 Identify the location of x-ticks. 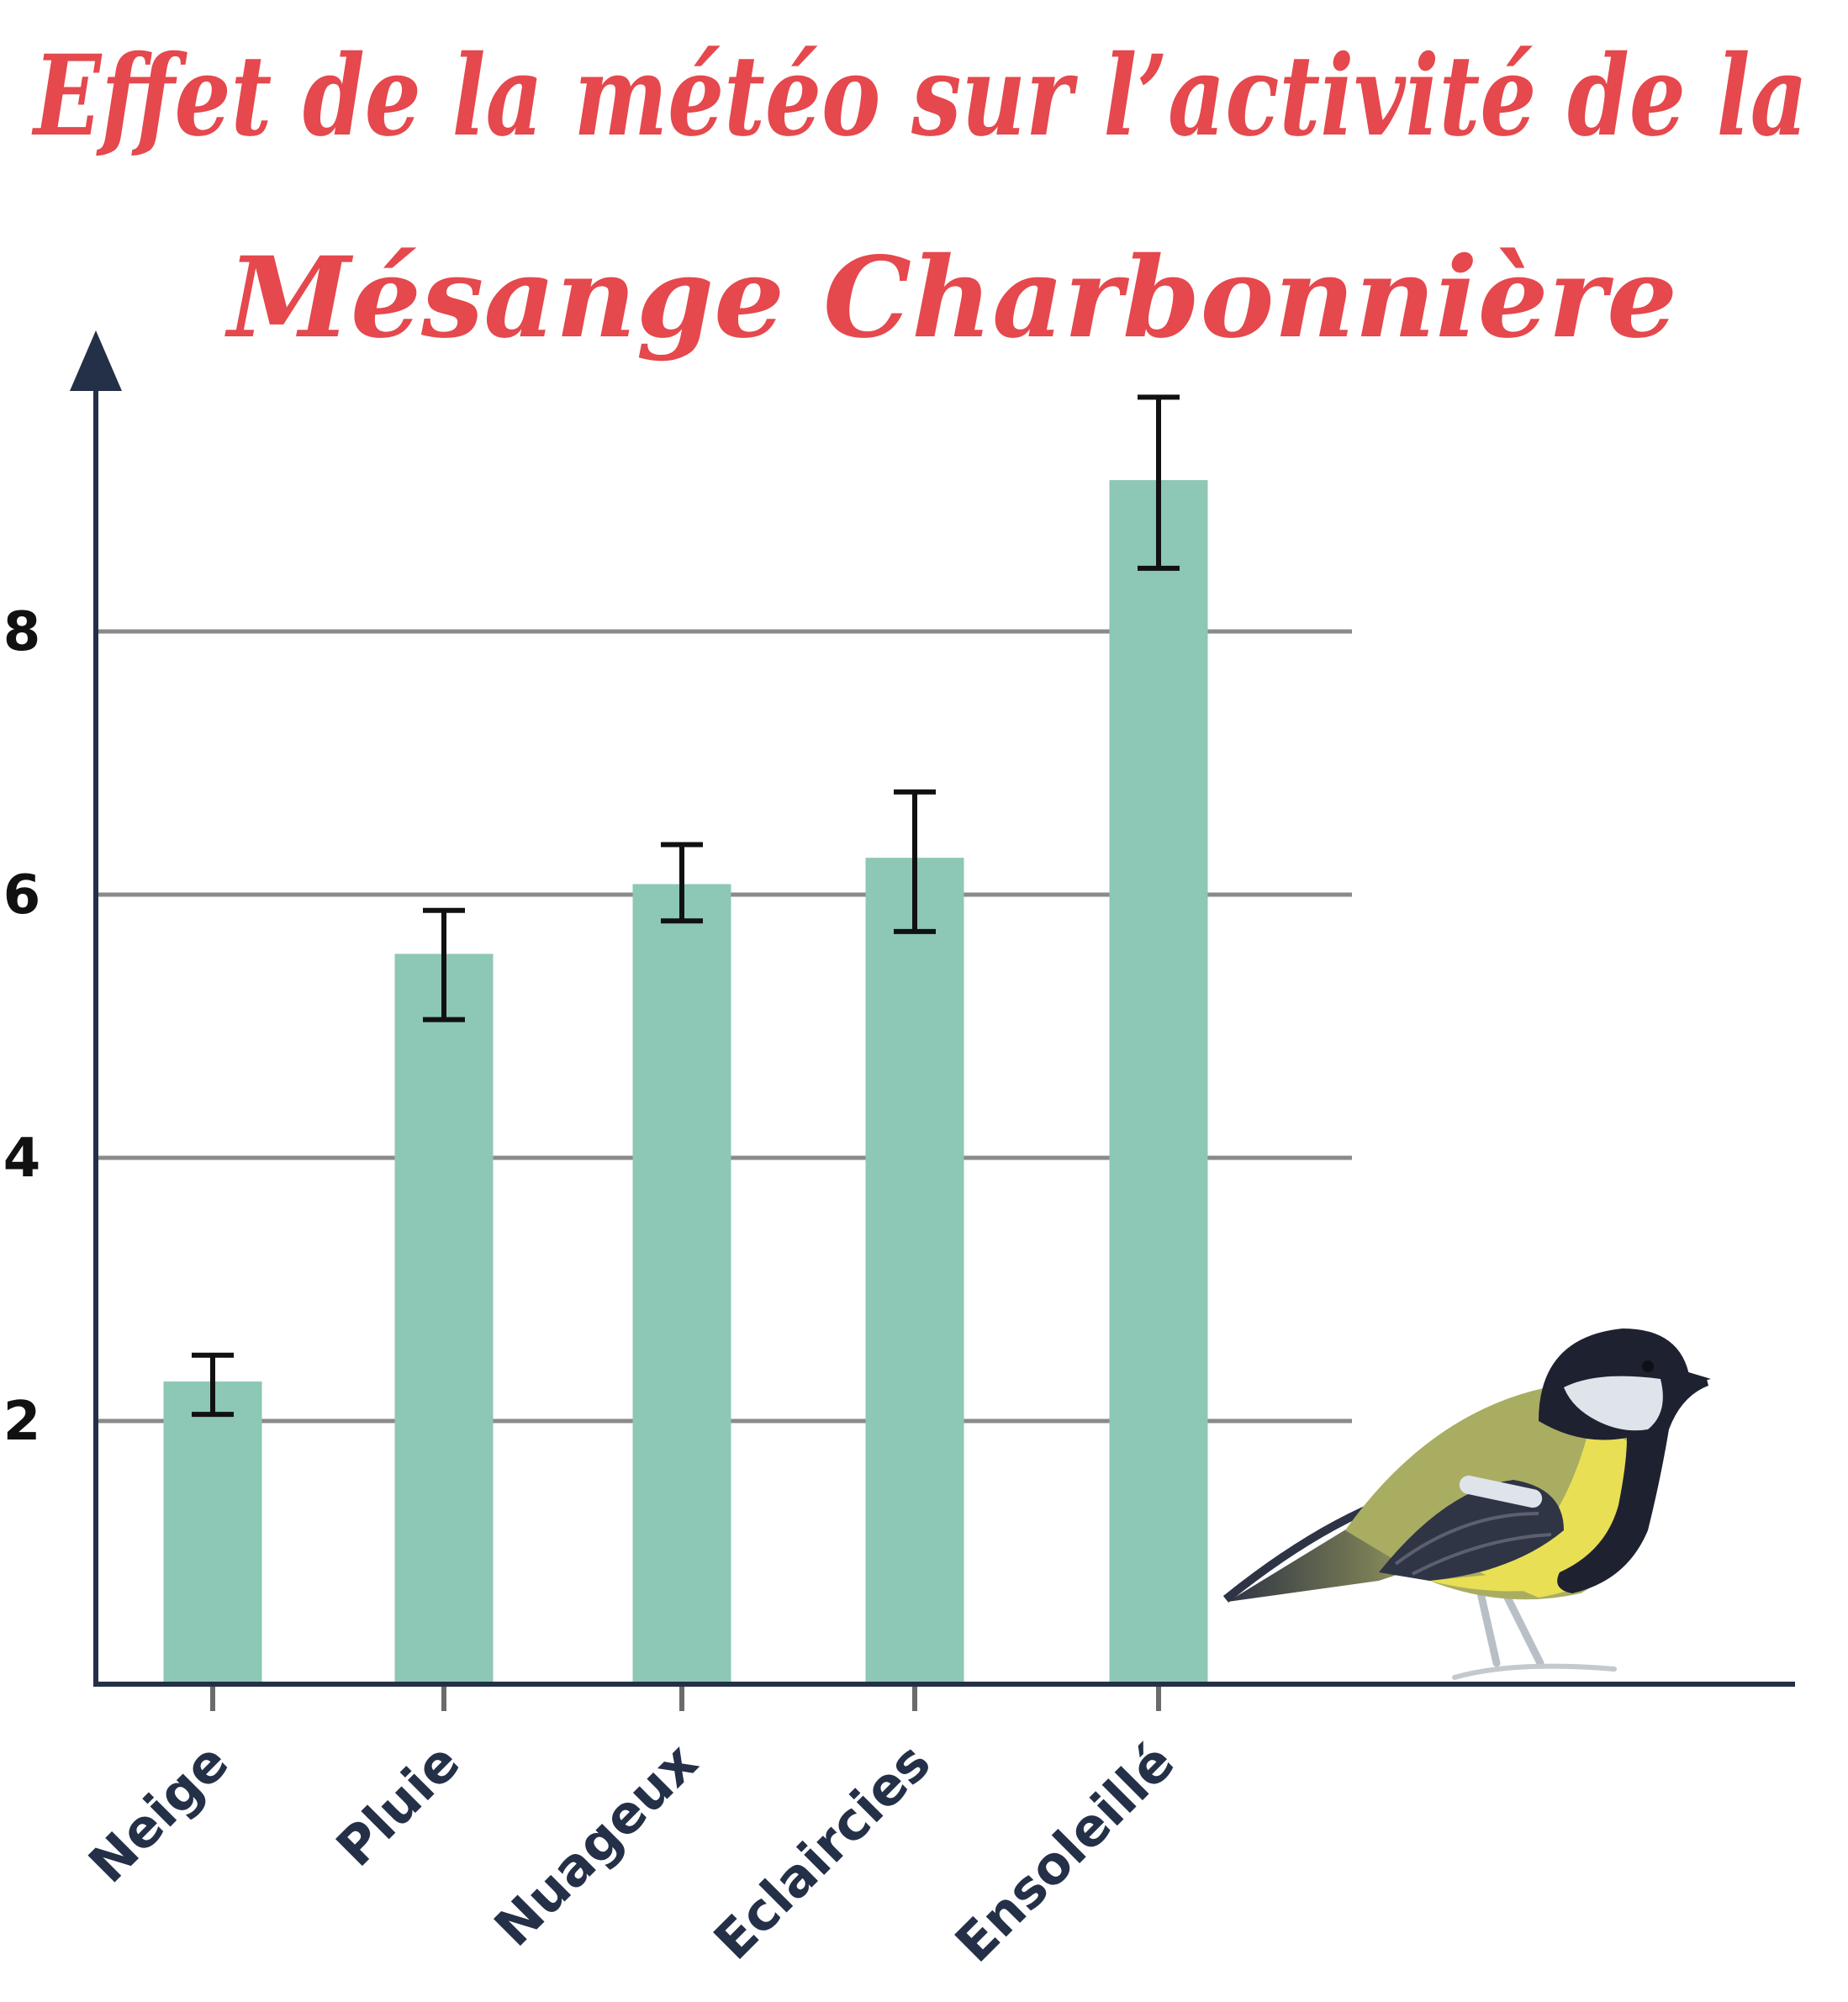
(686, 1699).